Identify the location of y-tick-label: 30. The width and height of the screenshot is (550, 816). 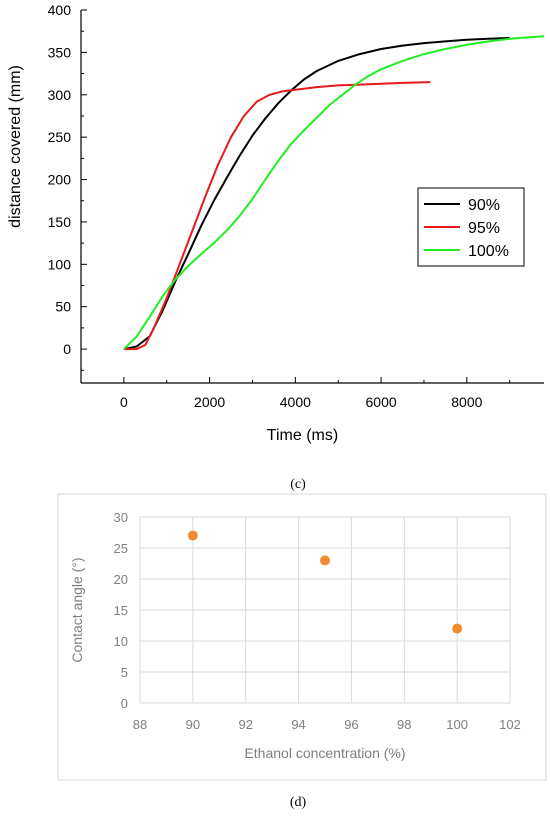
(121, 517).